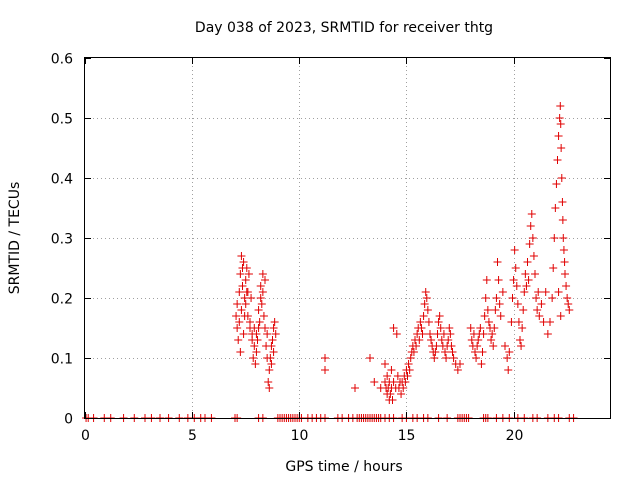 This screenshot has height=480, width=640. Describe the element at coordinates (62, 180) in the screenshot. I see `y-tick-label: 0.4` at that location.